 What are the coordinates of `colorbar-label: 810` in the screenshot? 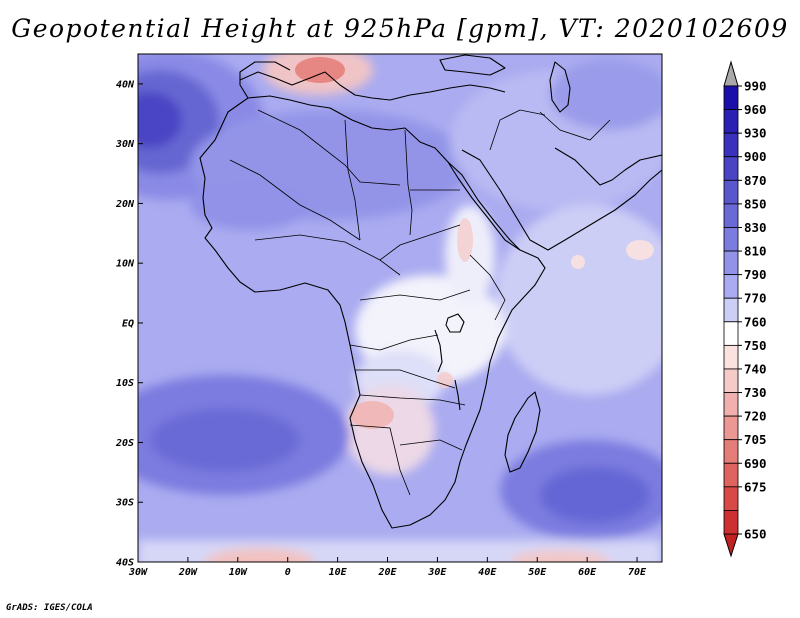 It's located at (755, 251).